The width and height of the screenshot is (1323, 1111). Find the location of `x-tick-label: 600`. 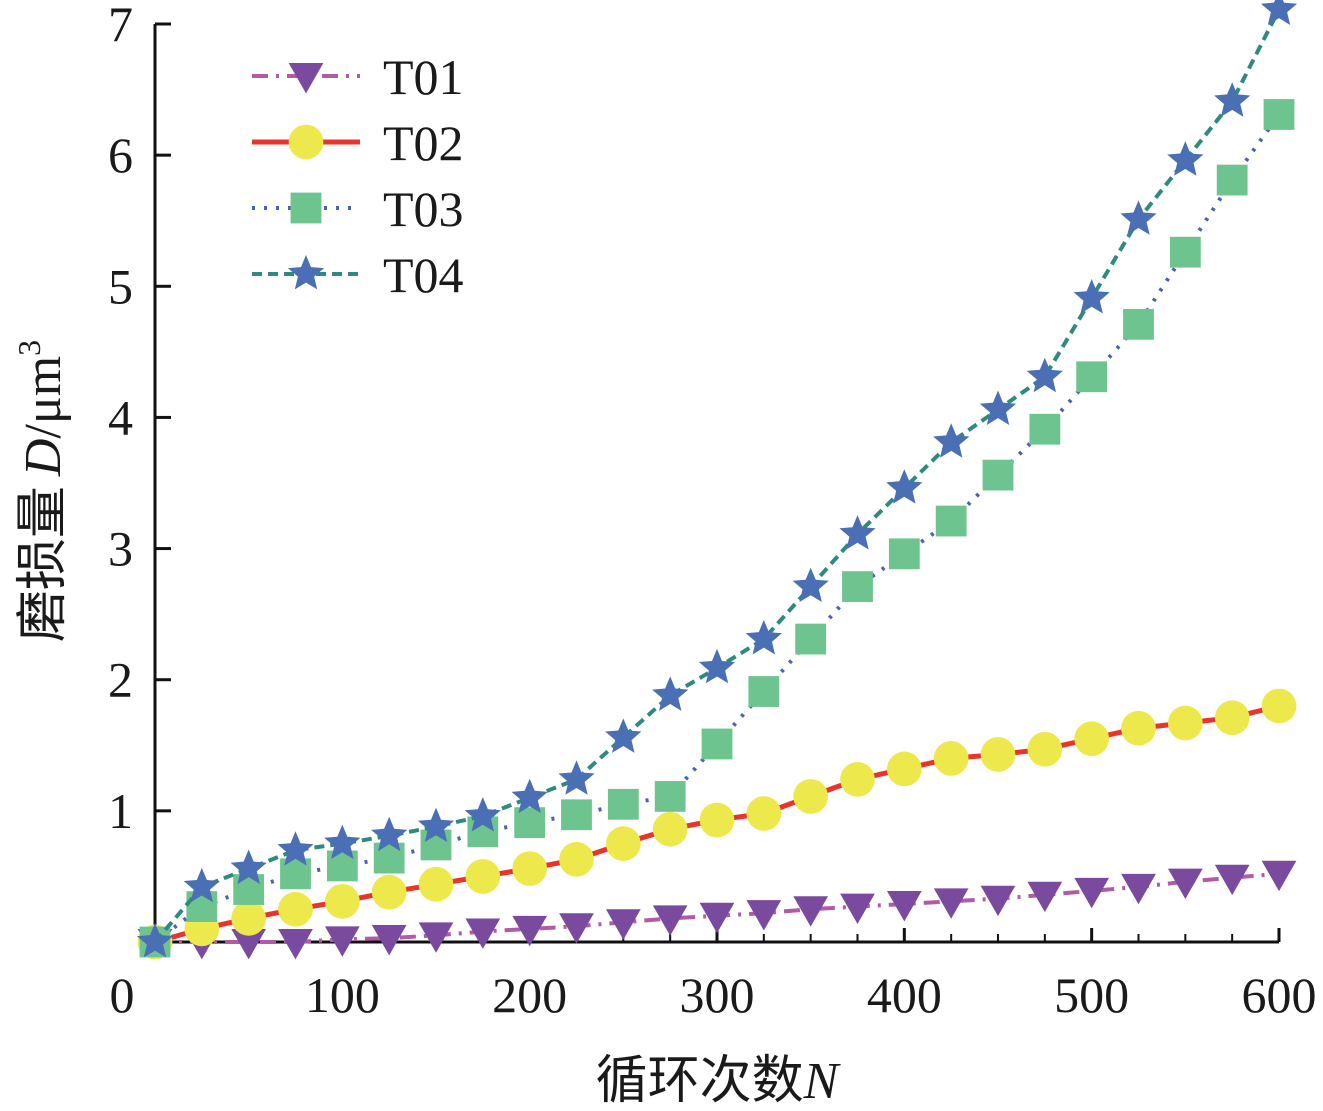

x-tick-label: 600 is located at coordinates (1279, 995).